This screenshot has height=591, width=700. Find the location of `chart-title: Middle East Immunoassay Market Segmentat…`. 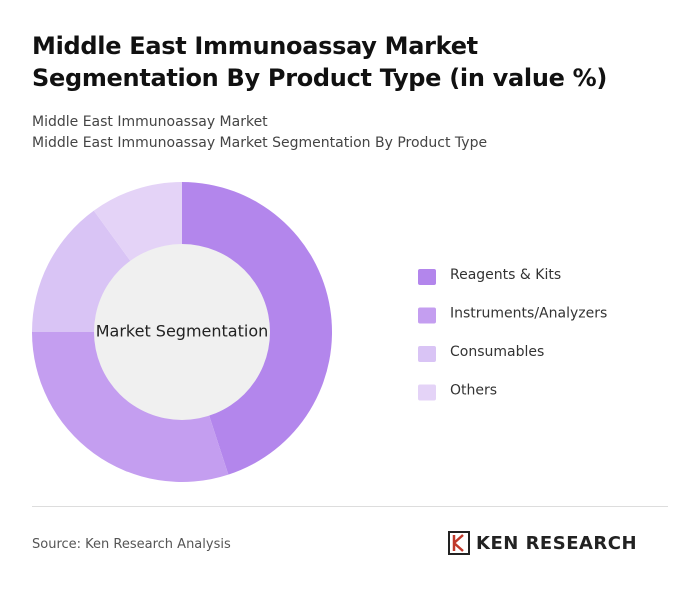

chart-title: Middle East Immunoassay Market Segmentat… is located at coordinates (320, 62).